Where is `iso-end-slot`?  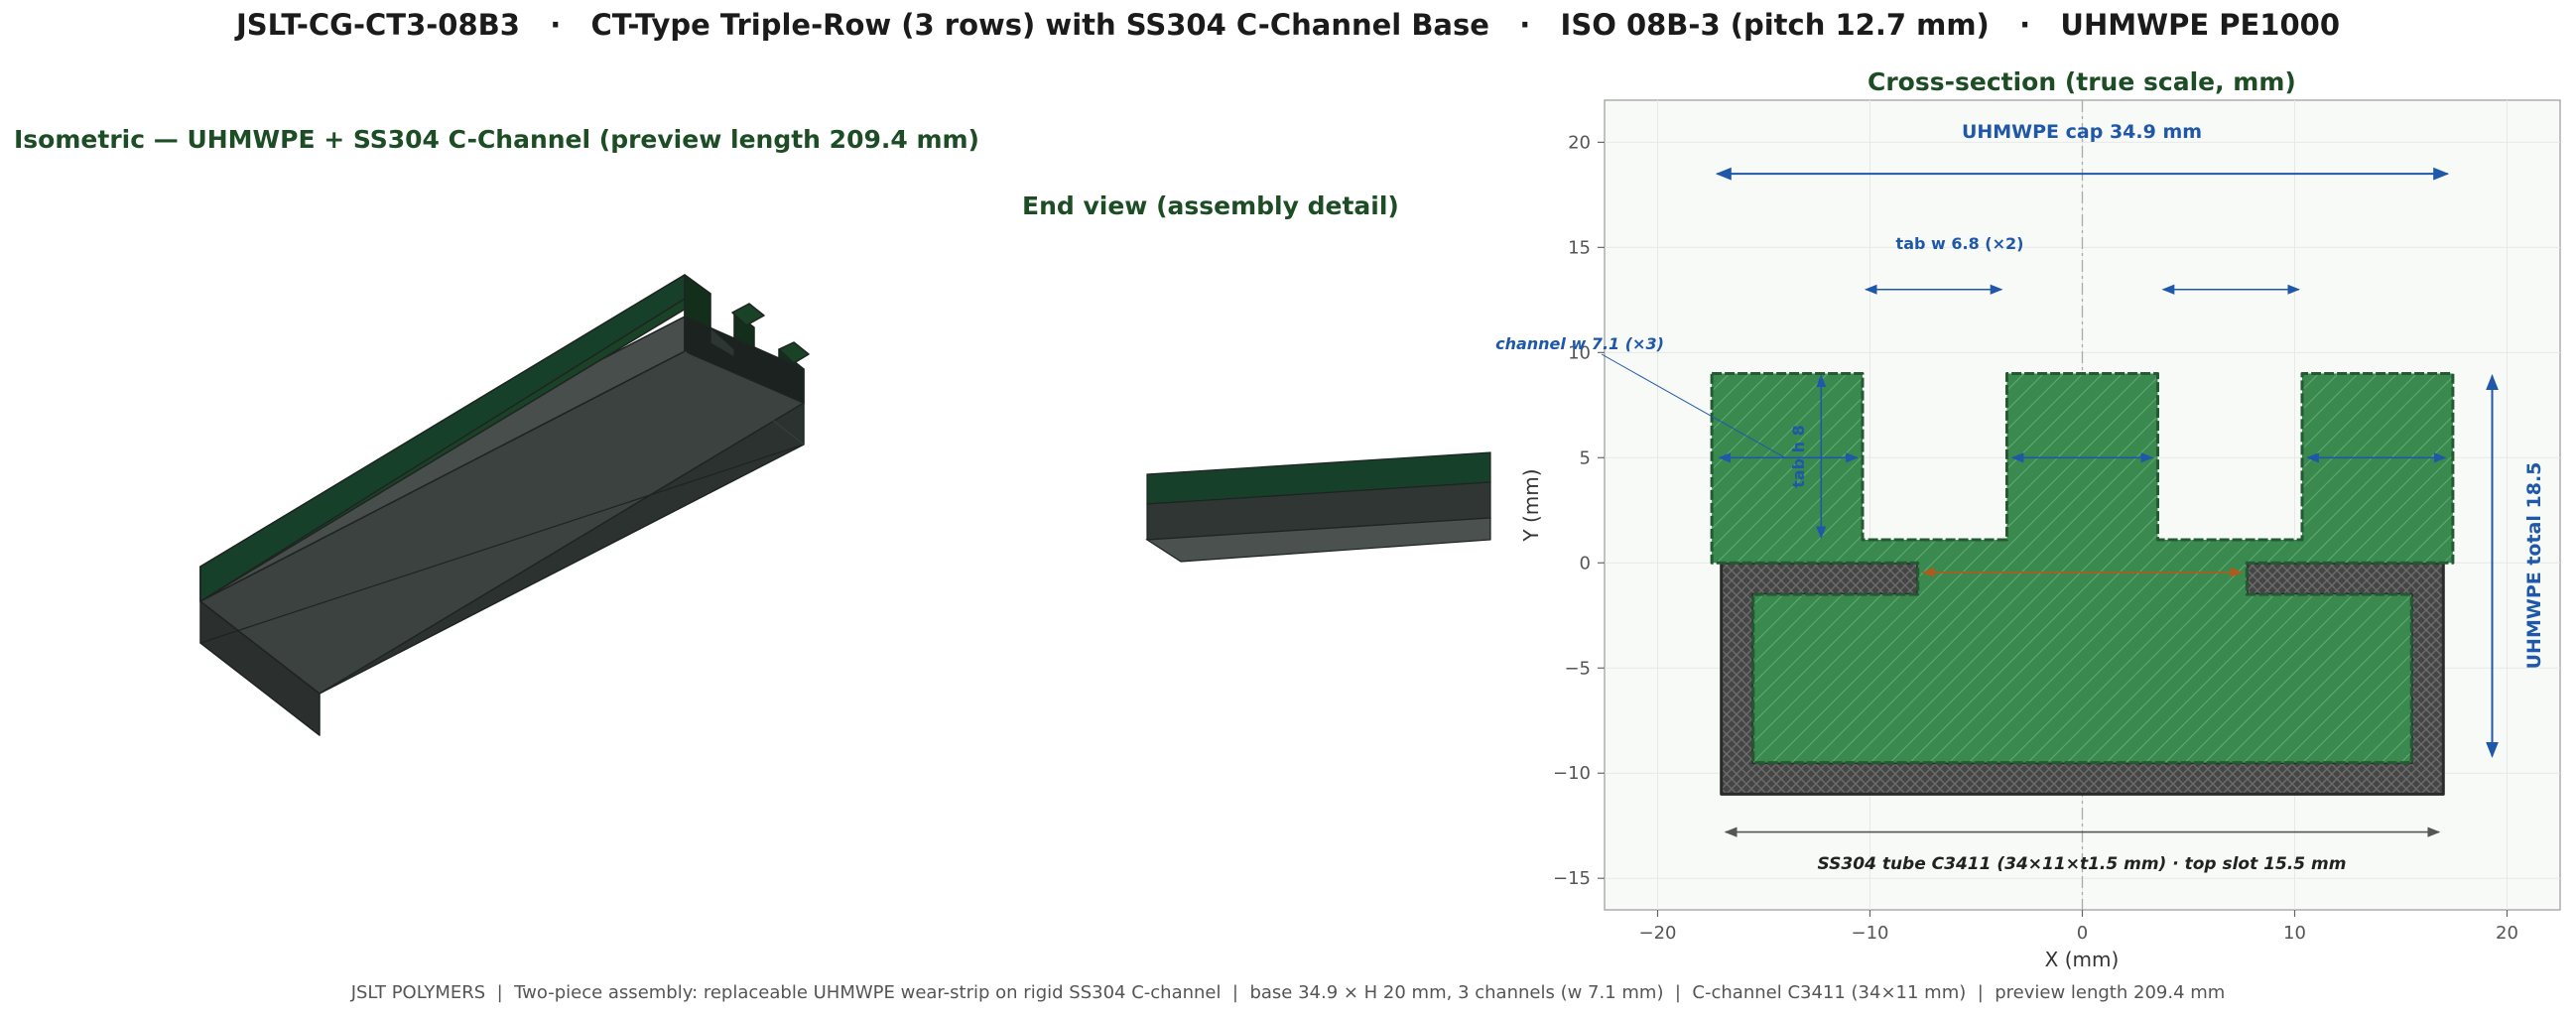 iso-end-slot is located at coordinates (722, 342).